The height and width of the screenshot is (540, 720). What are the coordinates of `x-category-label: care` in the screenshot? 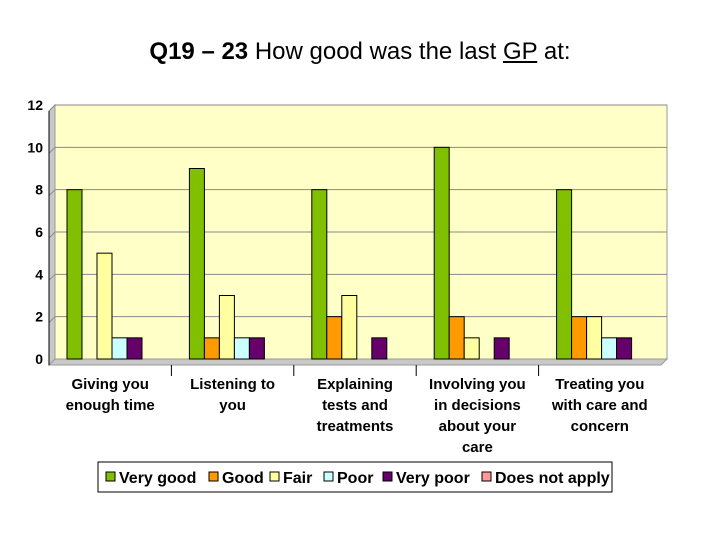 It's located at (477, 447).